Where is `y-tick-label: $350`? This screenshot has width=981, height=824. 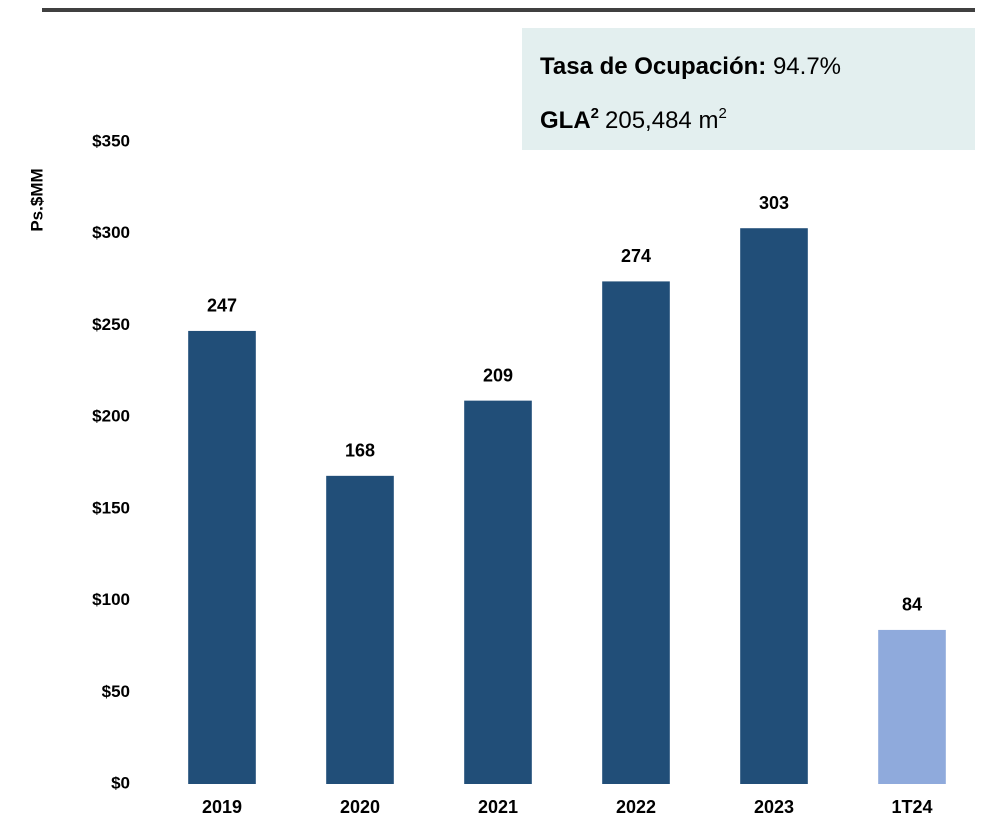 y-tick-label: $350 is located at coordinates (111, 140).